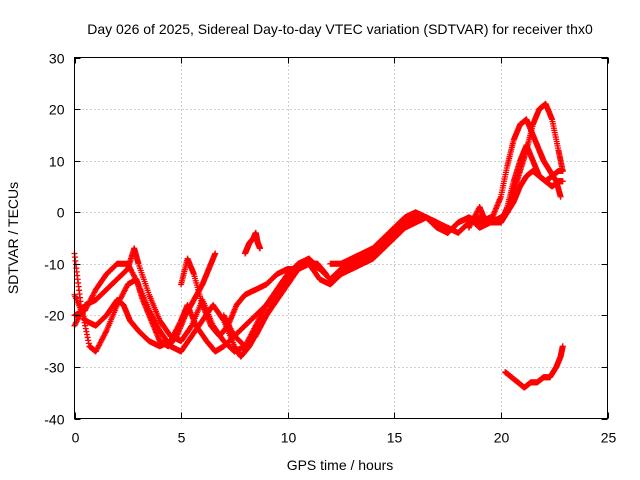  I want to click on series-isolated-8.6h, so click(252, 243).